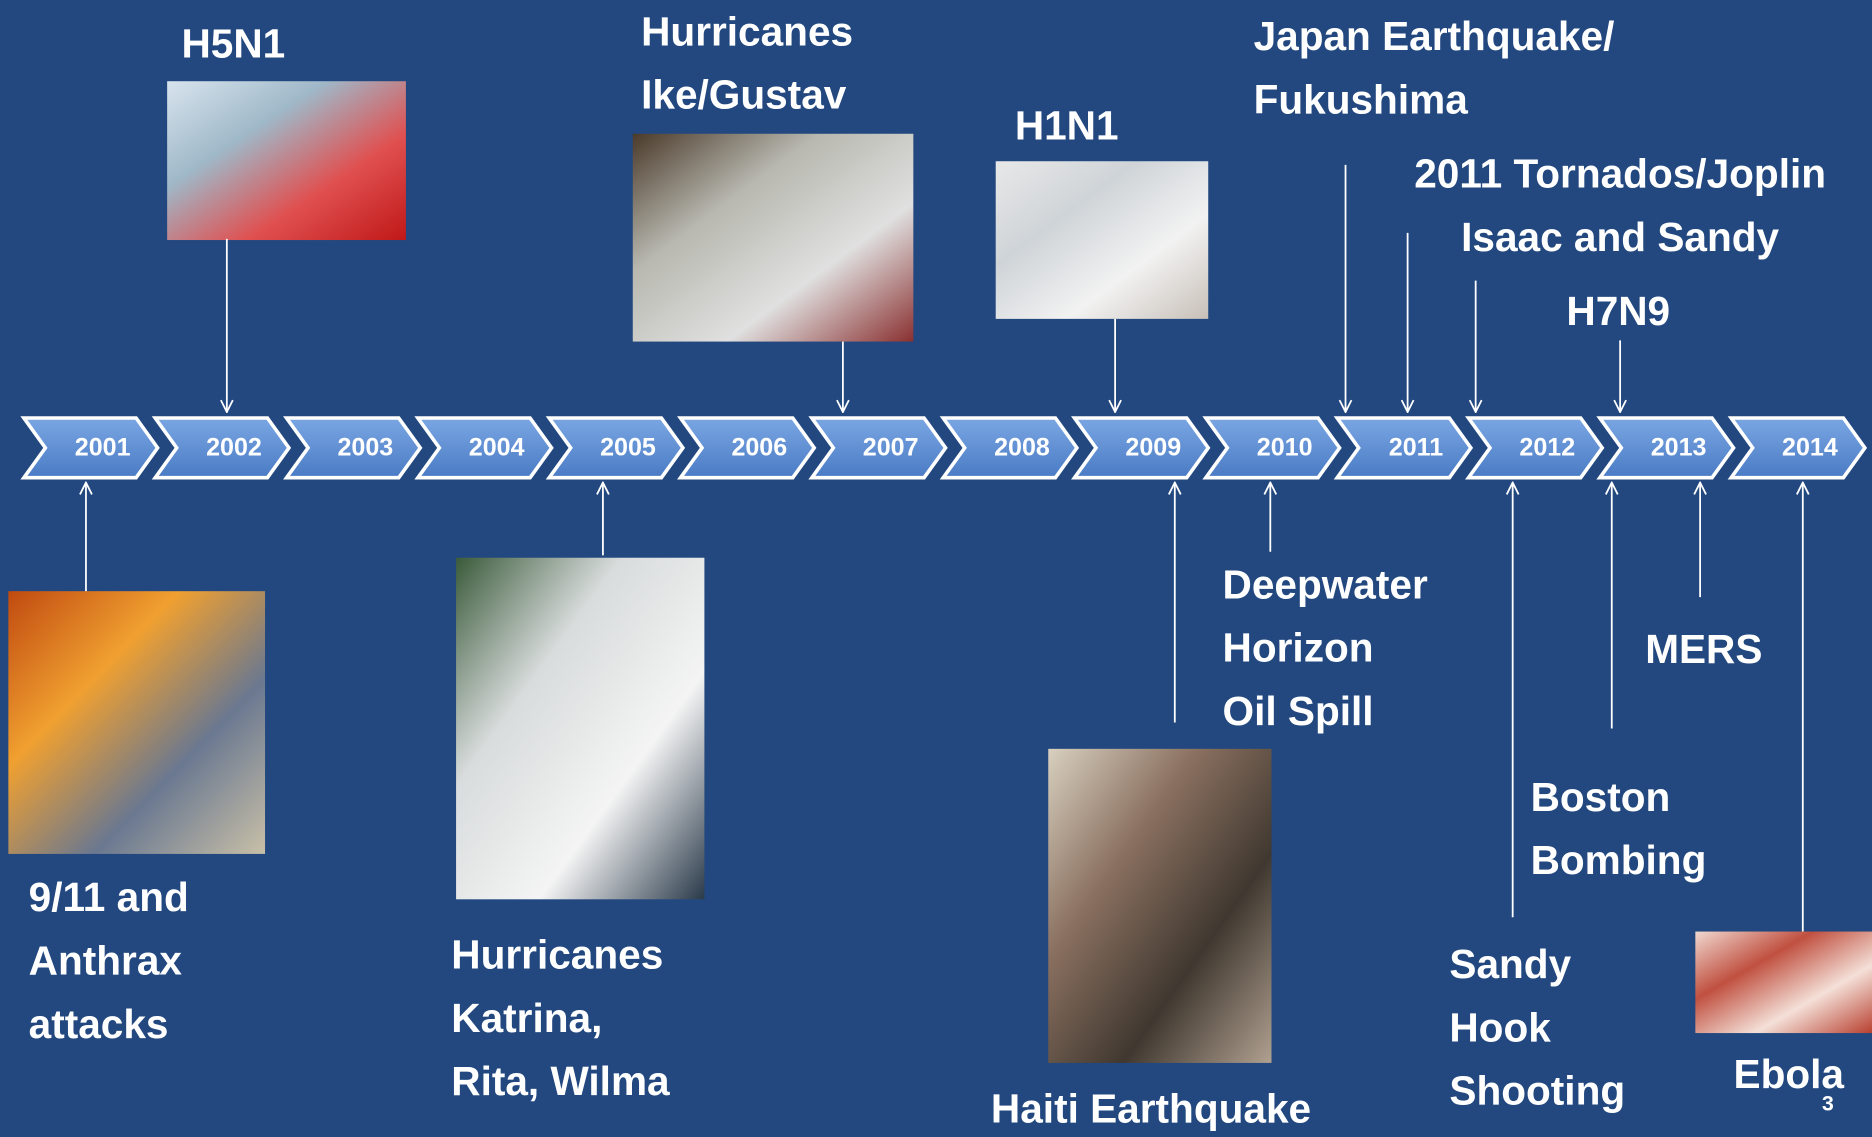  What do you see at coordinates (109, 897) in the screenshot?
I see `event-label: 9/11 and` at bounding box center [109, 897].